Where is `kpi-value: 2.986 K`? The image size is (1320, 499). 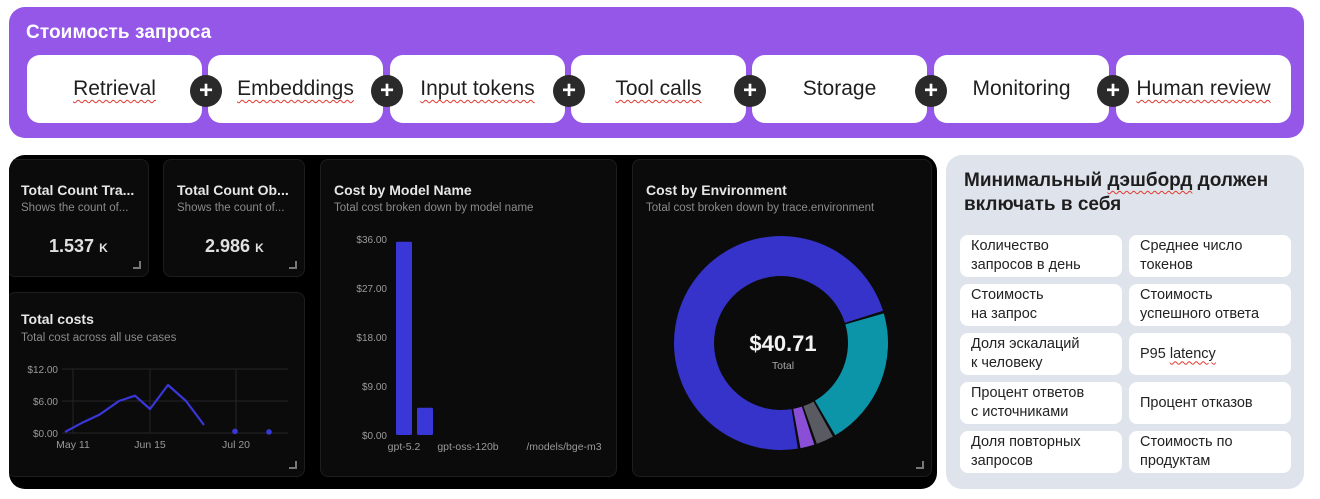
kpi-value: 2.986 K is located at coordinates (234, 246).